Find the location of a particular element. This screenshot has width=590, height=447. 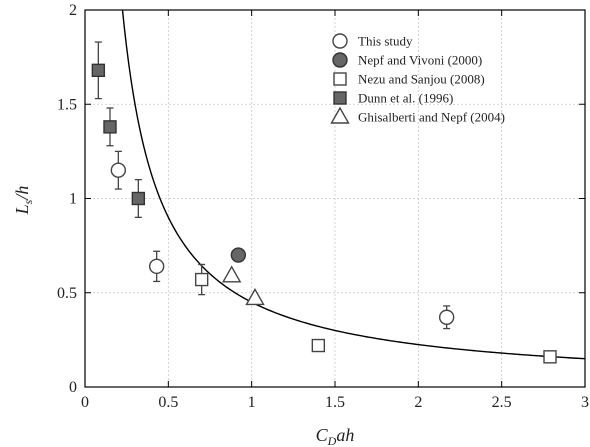

x-tick-label: 1 is located at coordinates (252, 402).